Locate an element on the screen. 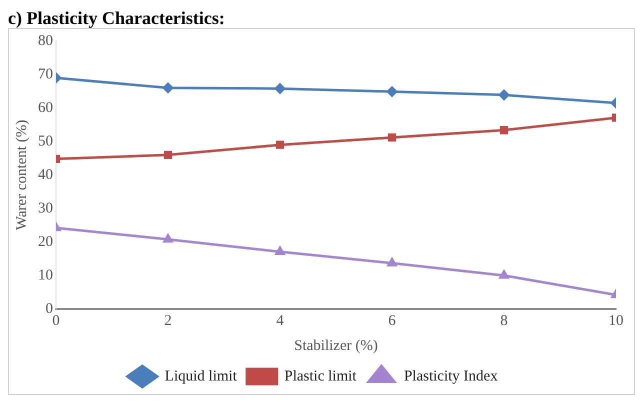 This screenshot has height=405, width=643. y-tick-label: 20 is located at coordinates (45, 242).